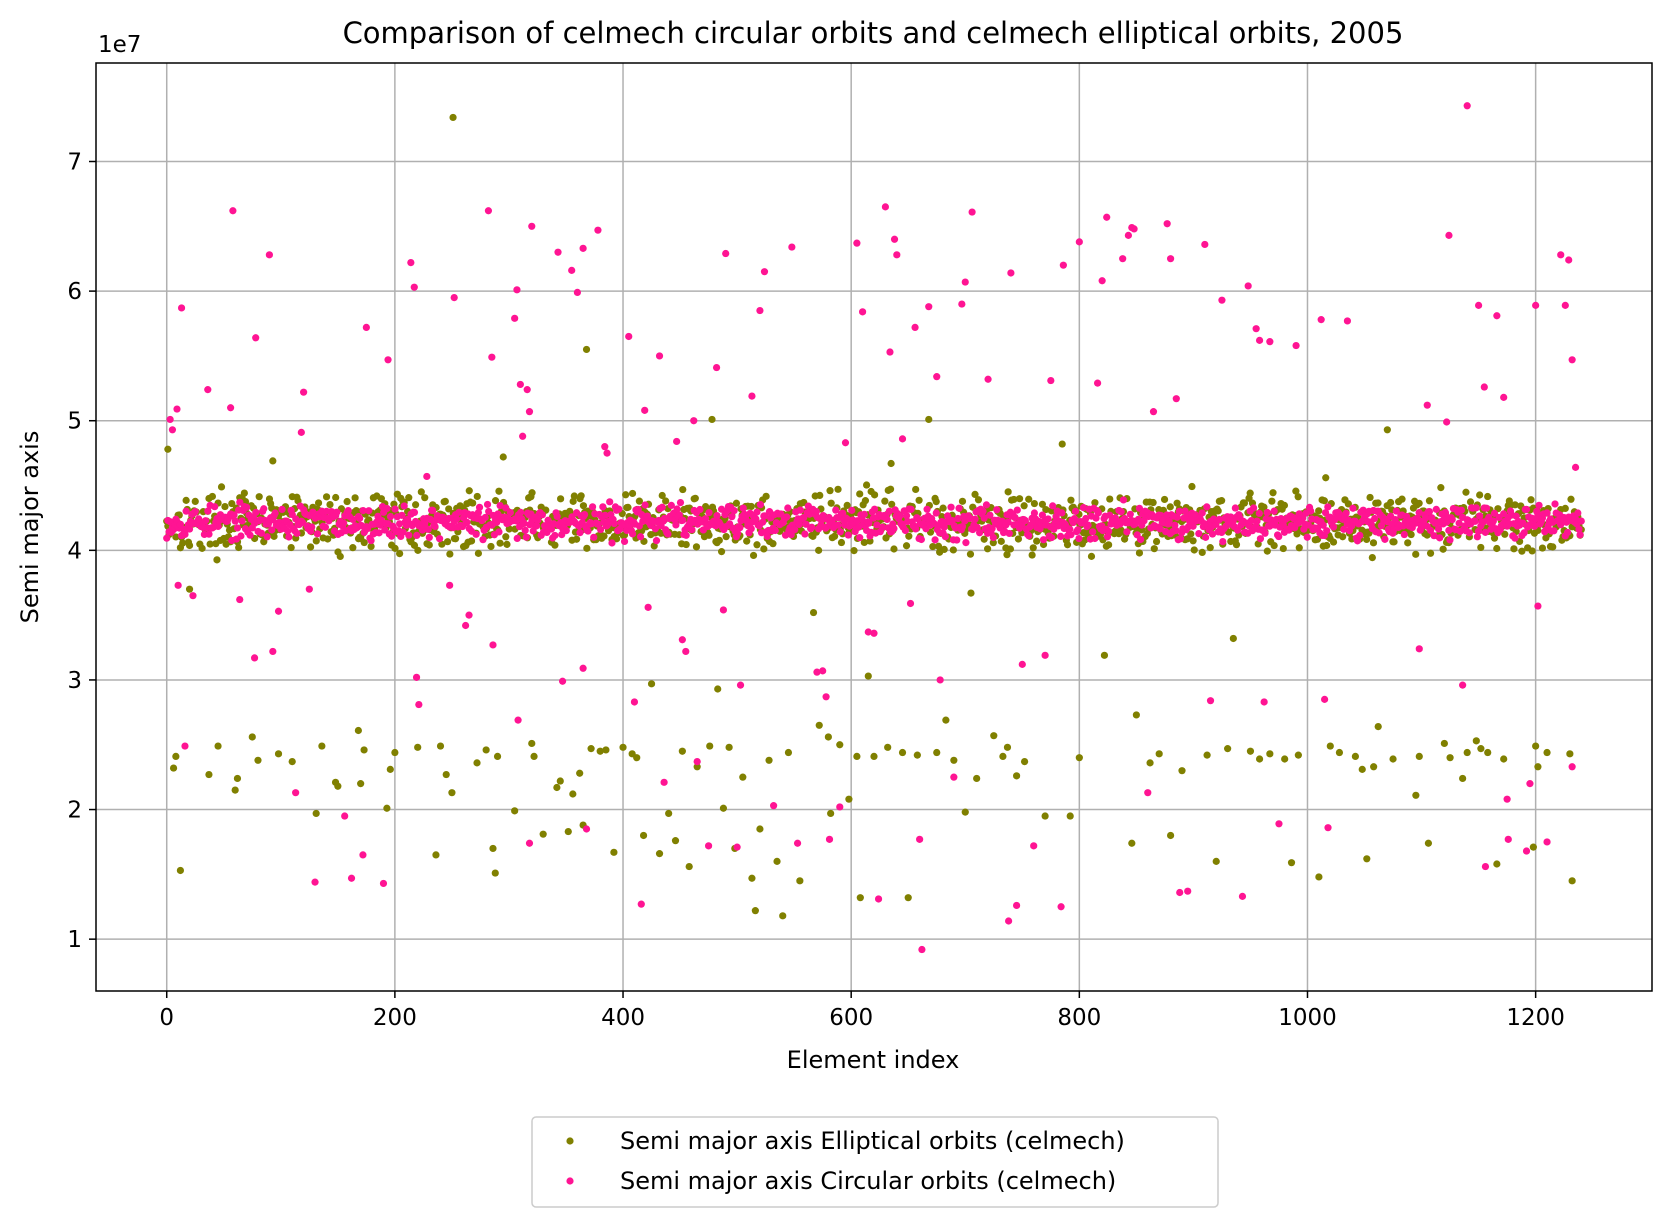  I want to click on y-tick-label: 2, so click(74, 811).